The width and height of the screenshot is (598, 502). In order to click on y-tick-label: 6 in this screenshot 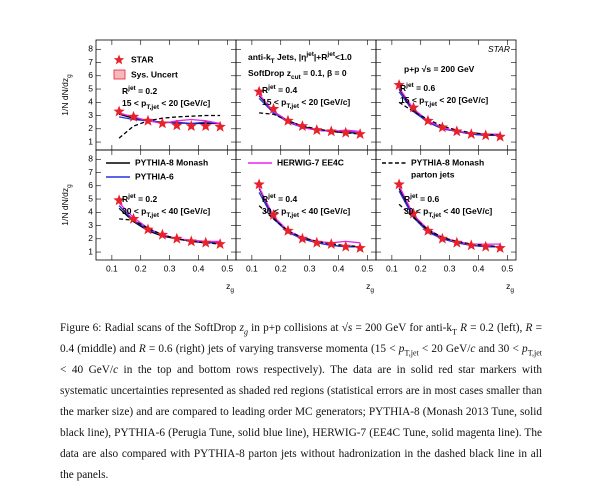, I will do `click(90, 75)`.